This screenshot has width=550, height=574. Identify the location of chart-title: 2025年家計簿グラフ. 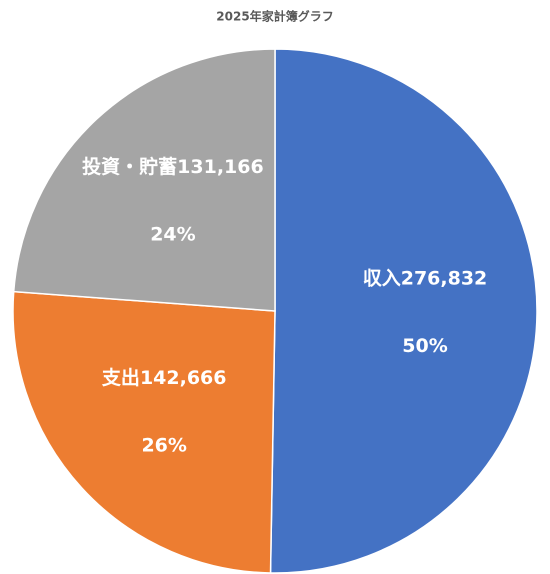
(274, 16).